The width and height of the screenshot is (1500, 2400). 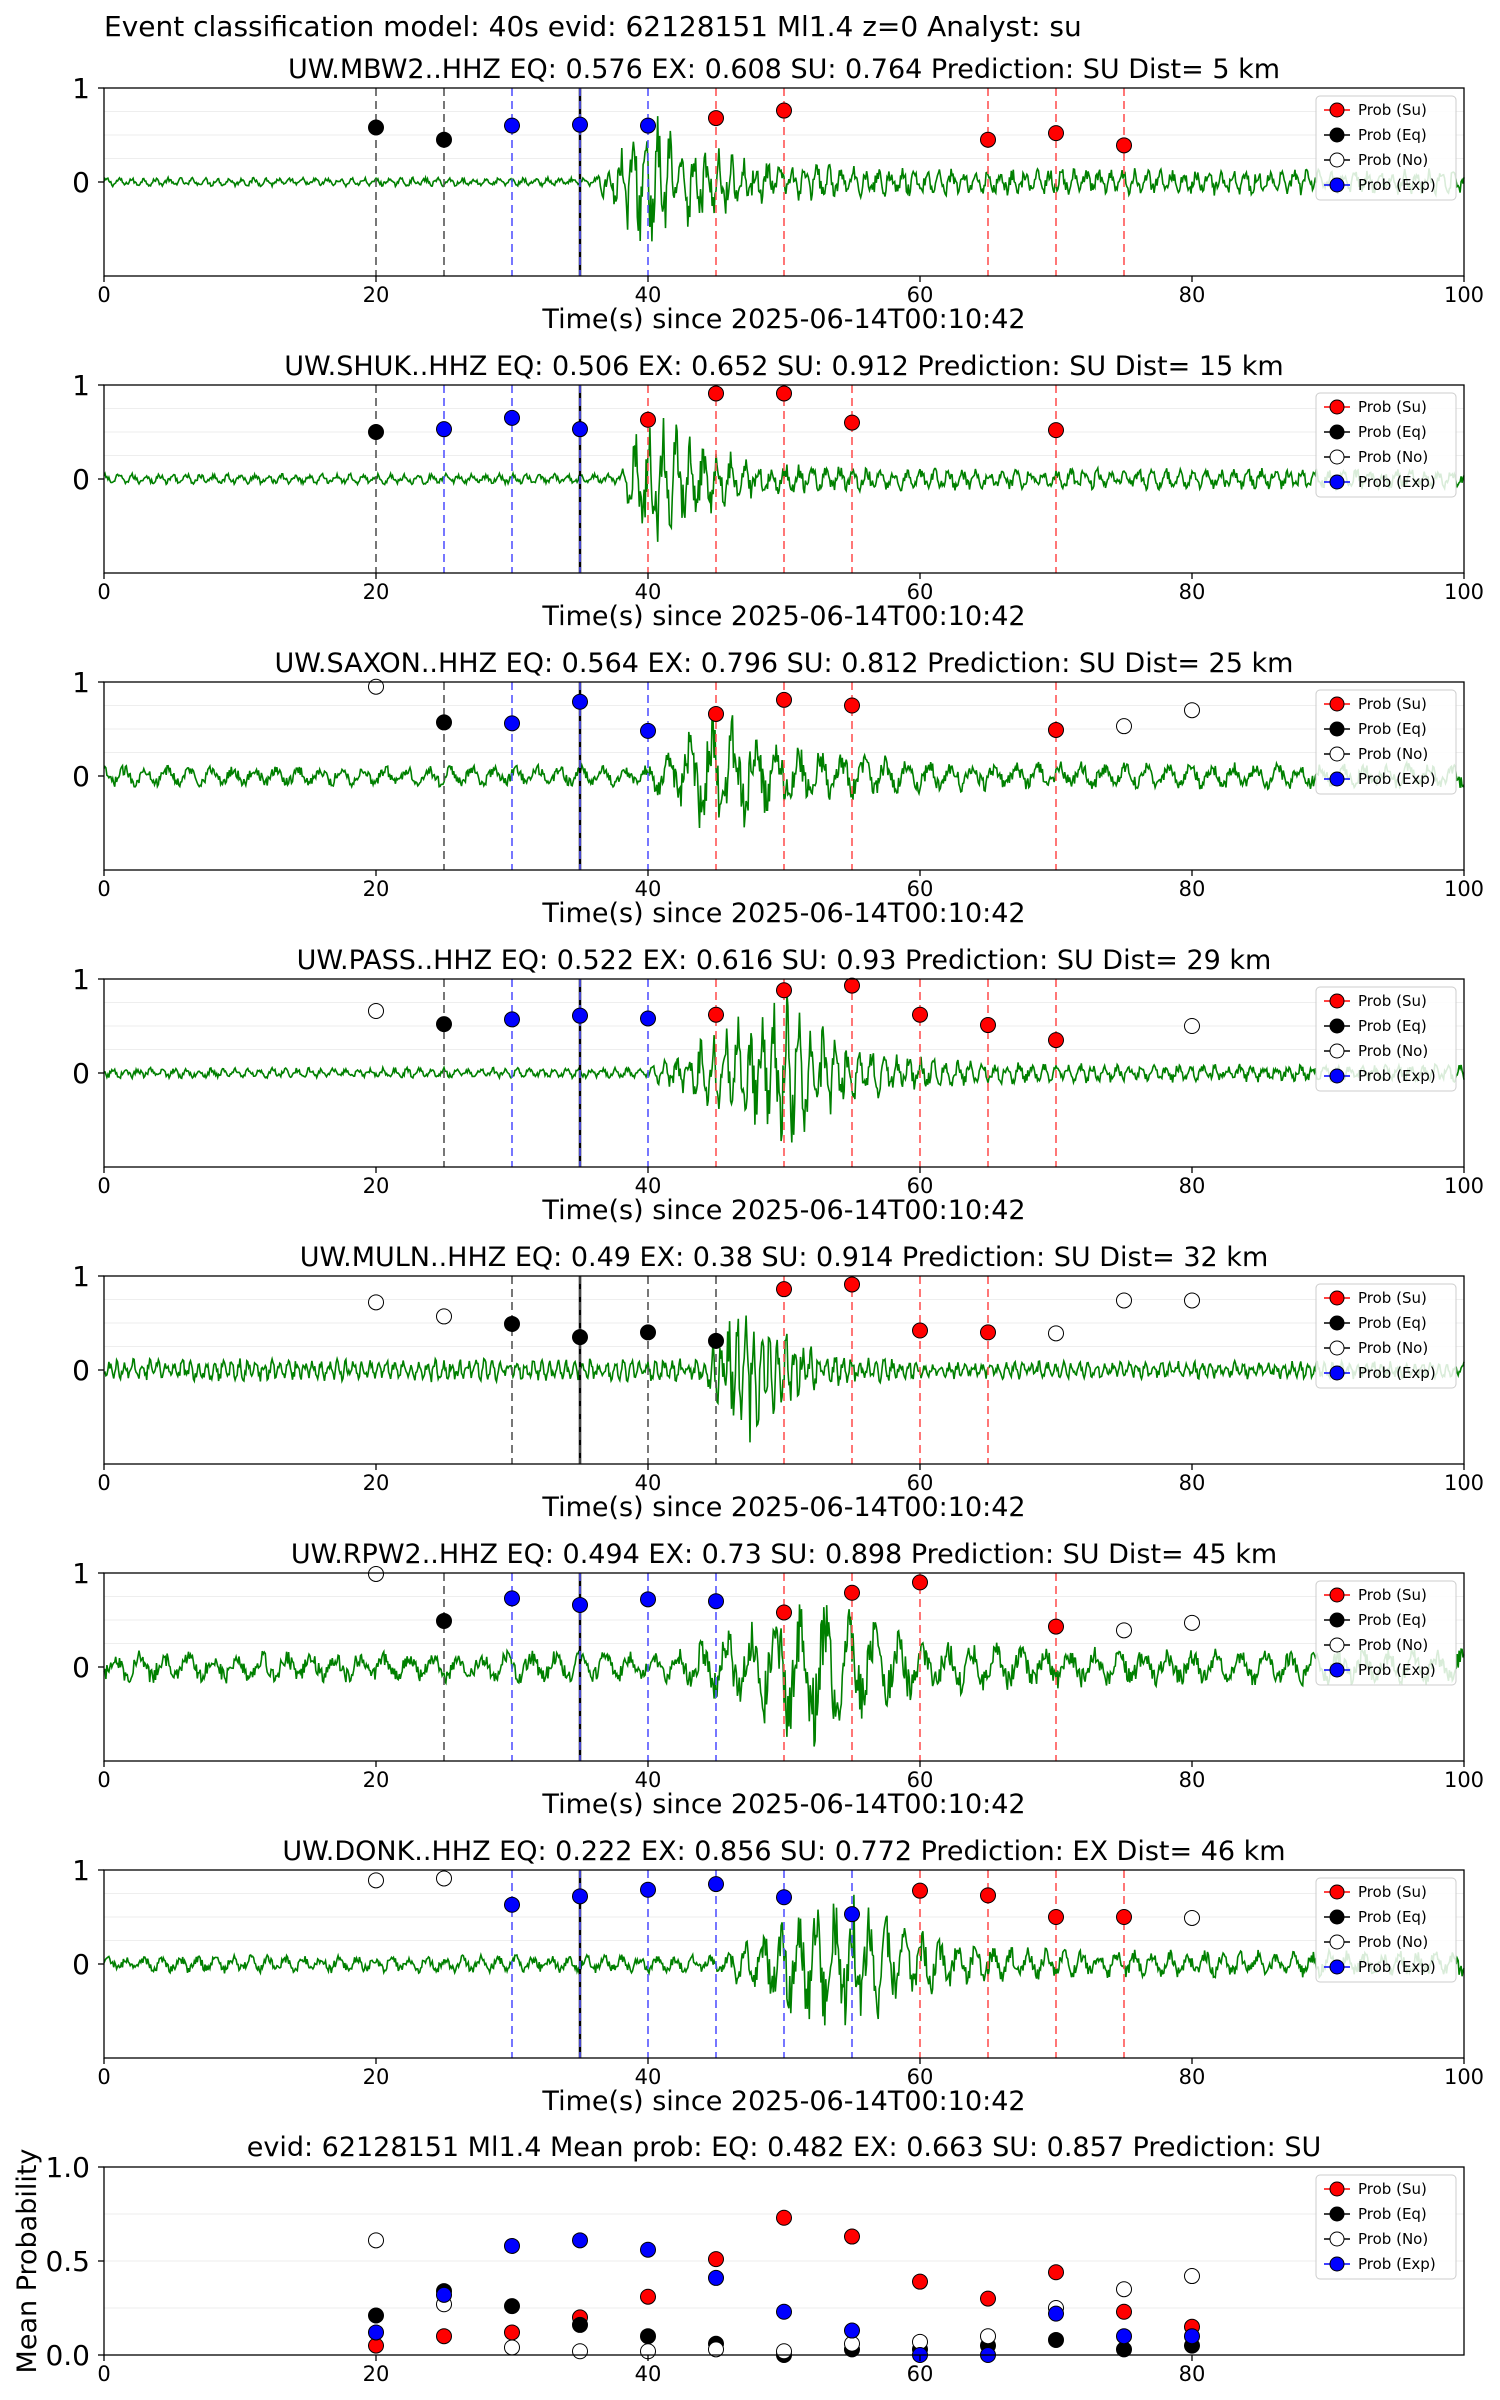 What do you see at coordinates (1337, 2264) in the screenshot?
I see `panel-mean-legend-marker-exp` at bounding box center [1337, 2264].